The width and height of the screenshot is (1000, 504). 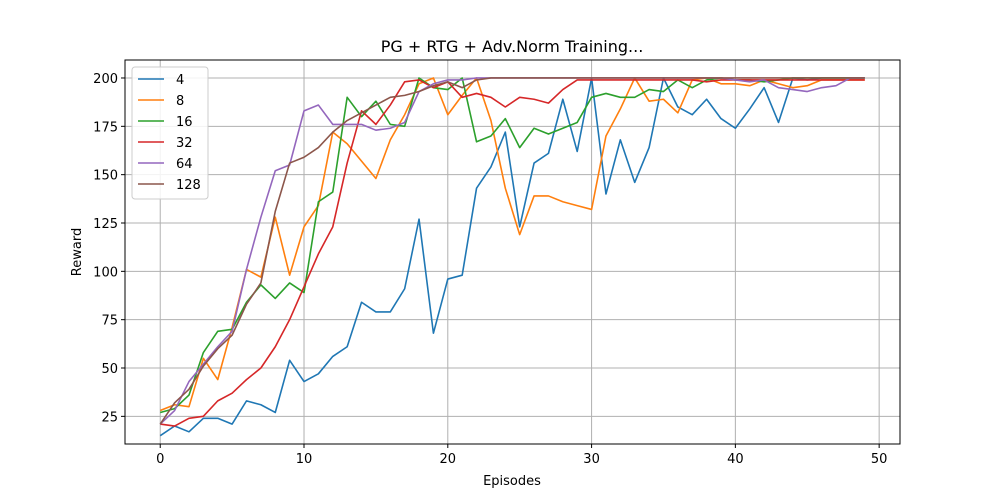 I want to click on y-axis-label: Reward, so click(x=77, y=252).